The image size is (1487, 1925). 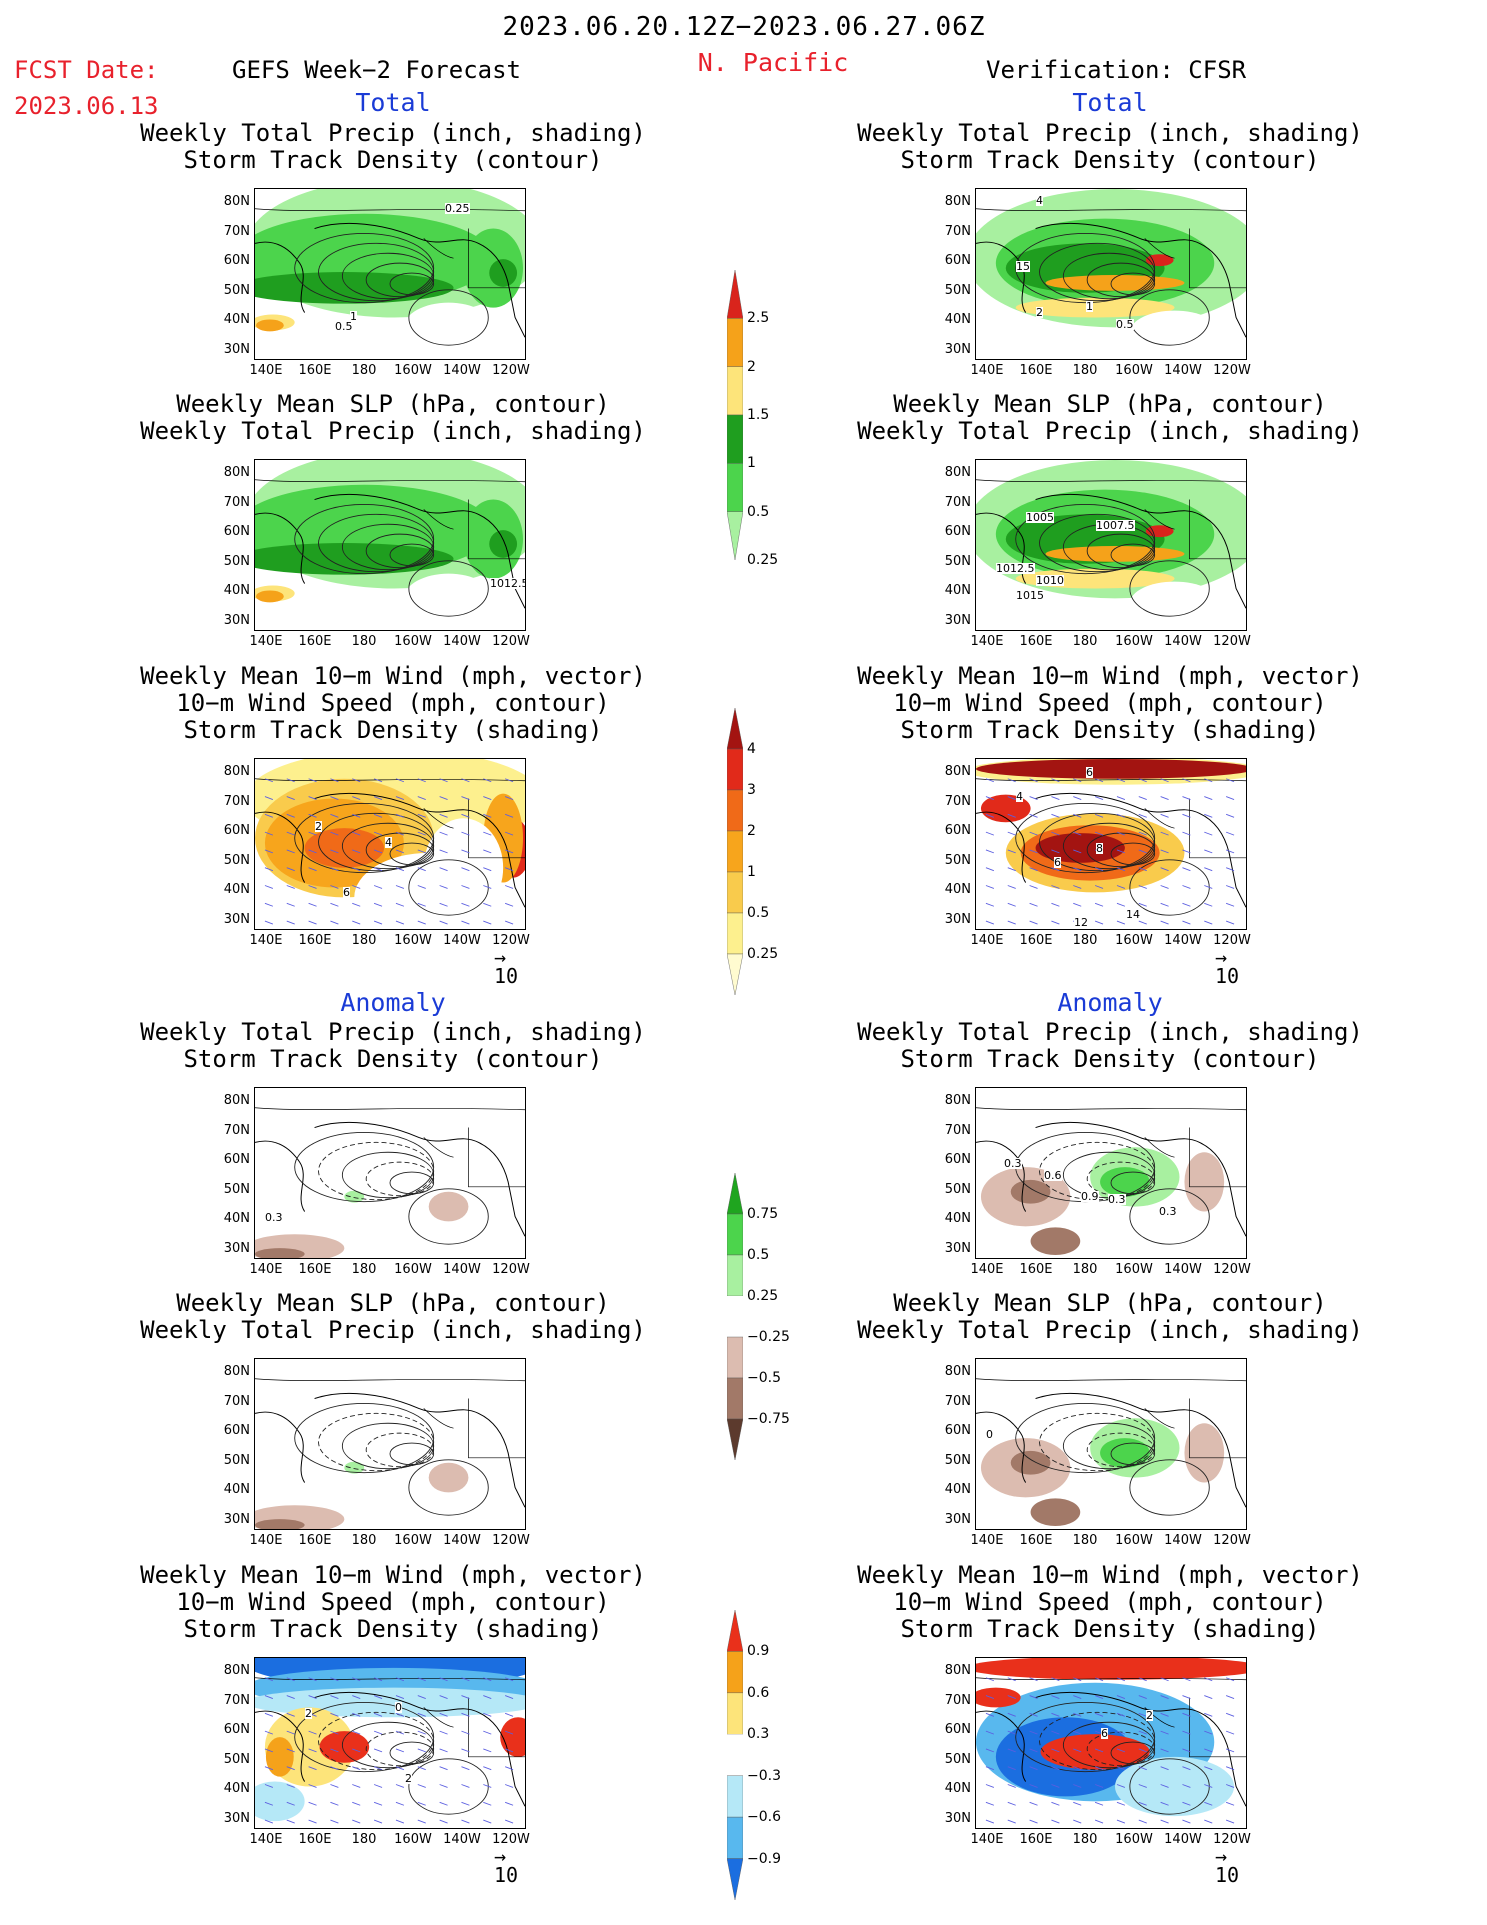 What do you see at coordinates (1039, 200) in the screenshot?
I see `contour-label: 4` at bounding box center [1039, 200].